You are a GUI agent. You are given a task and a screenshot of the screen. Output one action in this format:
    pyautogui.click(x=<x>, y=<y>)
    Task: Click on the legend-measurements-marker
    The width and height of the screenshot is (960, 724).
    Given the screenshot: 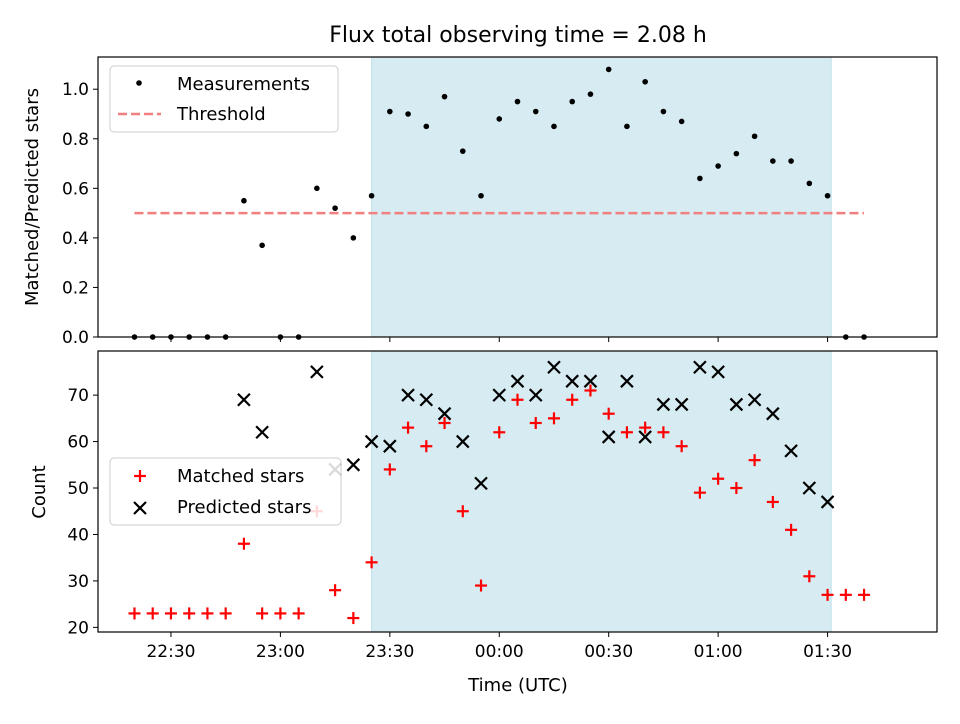 What is the action you would take?
    pyautogui.click(x=139, y=83)
    